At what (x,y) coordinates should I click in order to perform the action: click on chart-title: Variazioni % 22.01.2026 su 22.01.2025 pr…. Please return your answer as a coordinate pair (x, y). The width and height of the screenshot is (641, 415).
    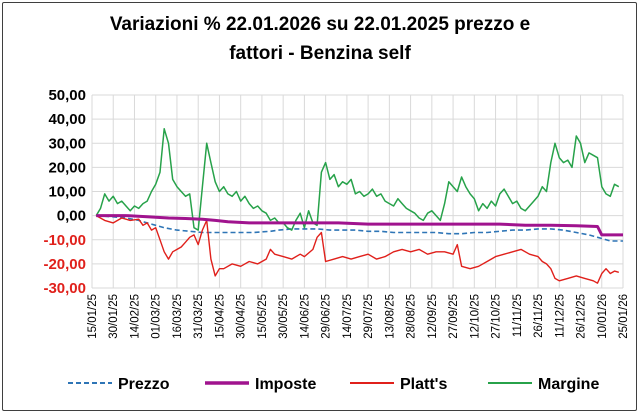
    Looking at the image, I should click on (320, 39).